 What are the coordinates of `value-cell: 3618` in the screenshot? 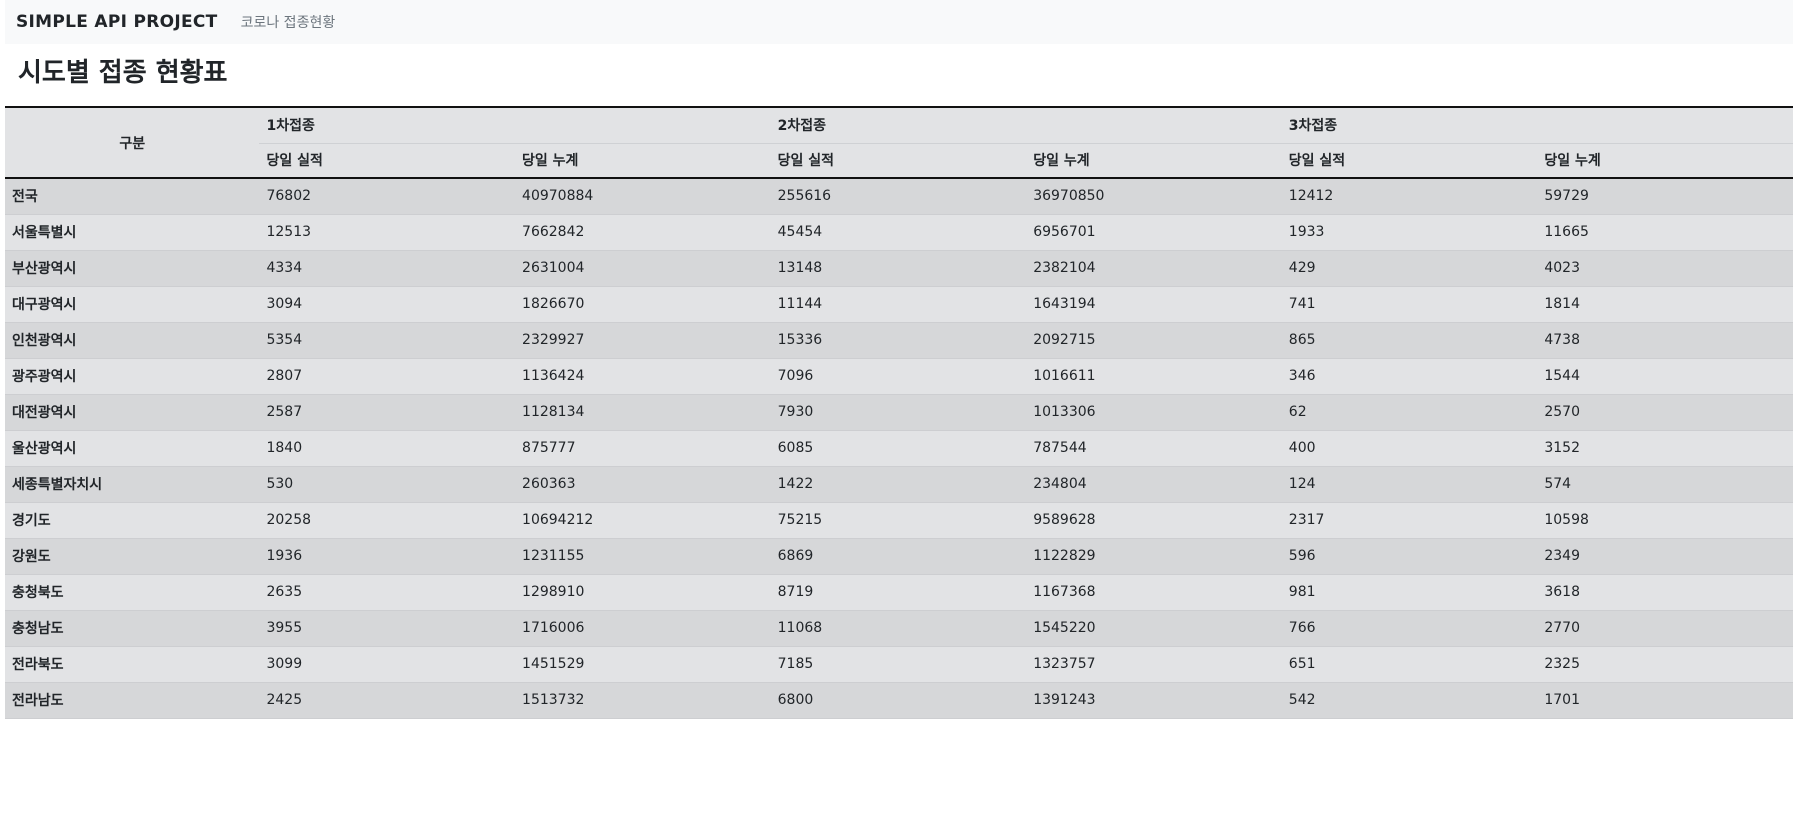 It's located at (1665, 592).